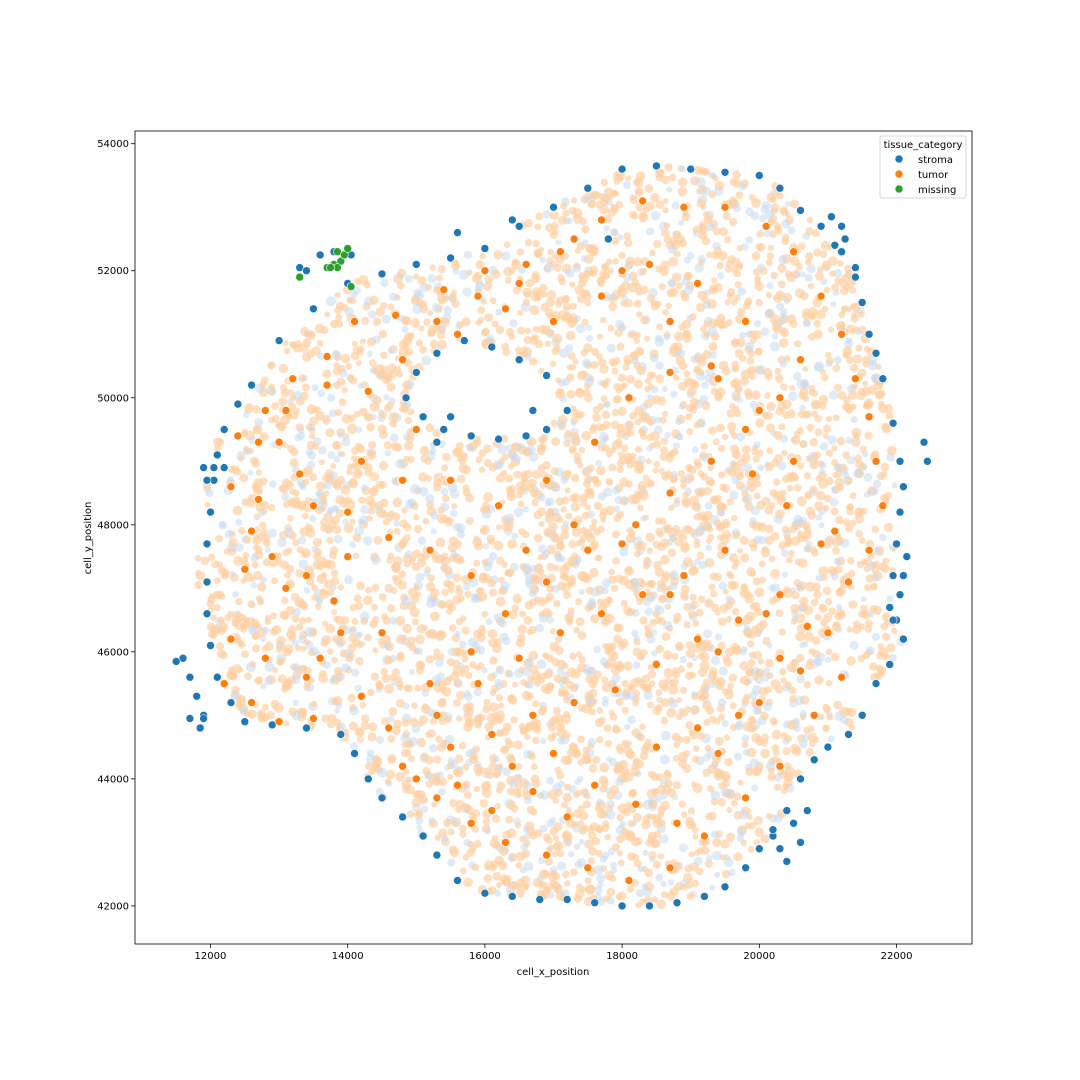 Image resolution: width=1080 pixels, height=1080 pixels. What do you see at coordinates (923, 145) in the screenshot?
I see `legend-title: tissue_category` at bounding box center [923, 145].